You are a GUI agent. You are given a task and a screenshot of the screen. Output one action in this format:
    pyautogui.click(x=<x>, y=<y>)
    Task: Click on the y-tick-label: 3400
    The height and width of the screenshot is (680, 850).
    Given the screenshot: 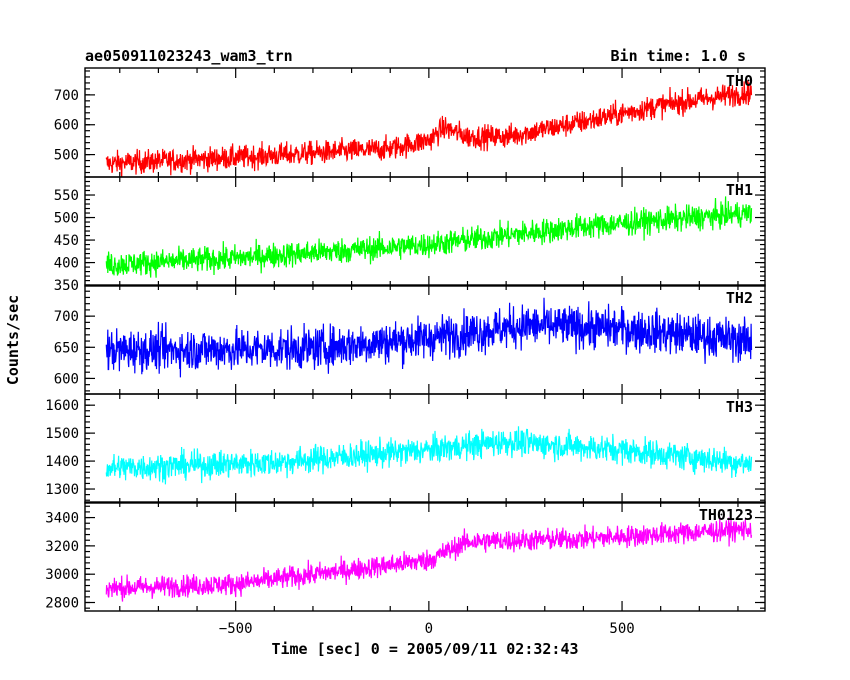 What is the action you would take?
    pyautogui.click(x=62, y=519)
    